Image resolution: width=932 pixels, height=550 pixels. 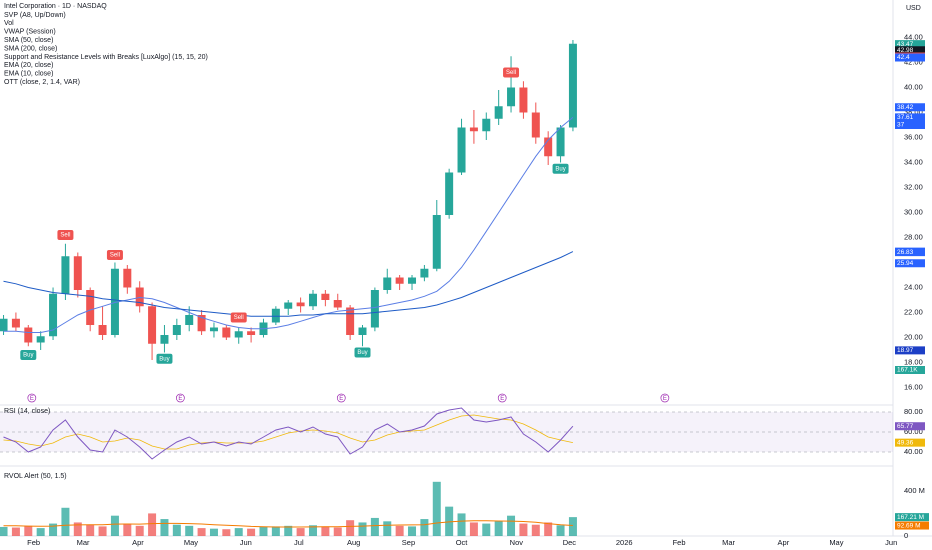 What do you see at coordinates (30, 48) in the screenshot?
I see `legend-entry: SMA (200, close)` at bounding box center [30, 48].